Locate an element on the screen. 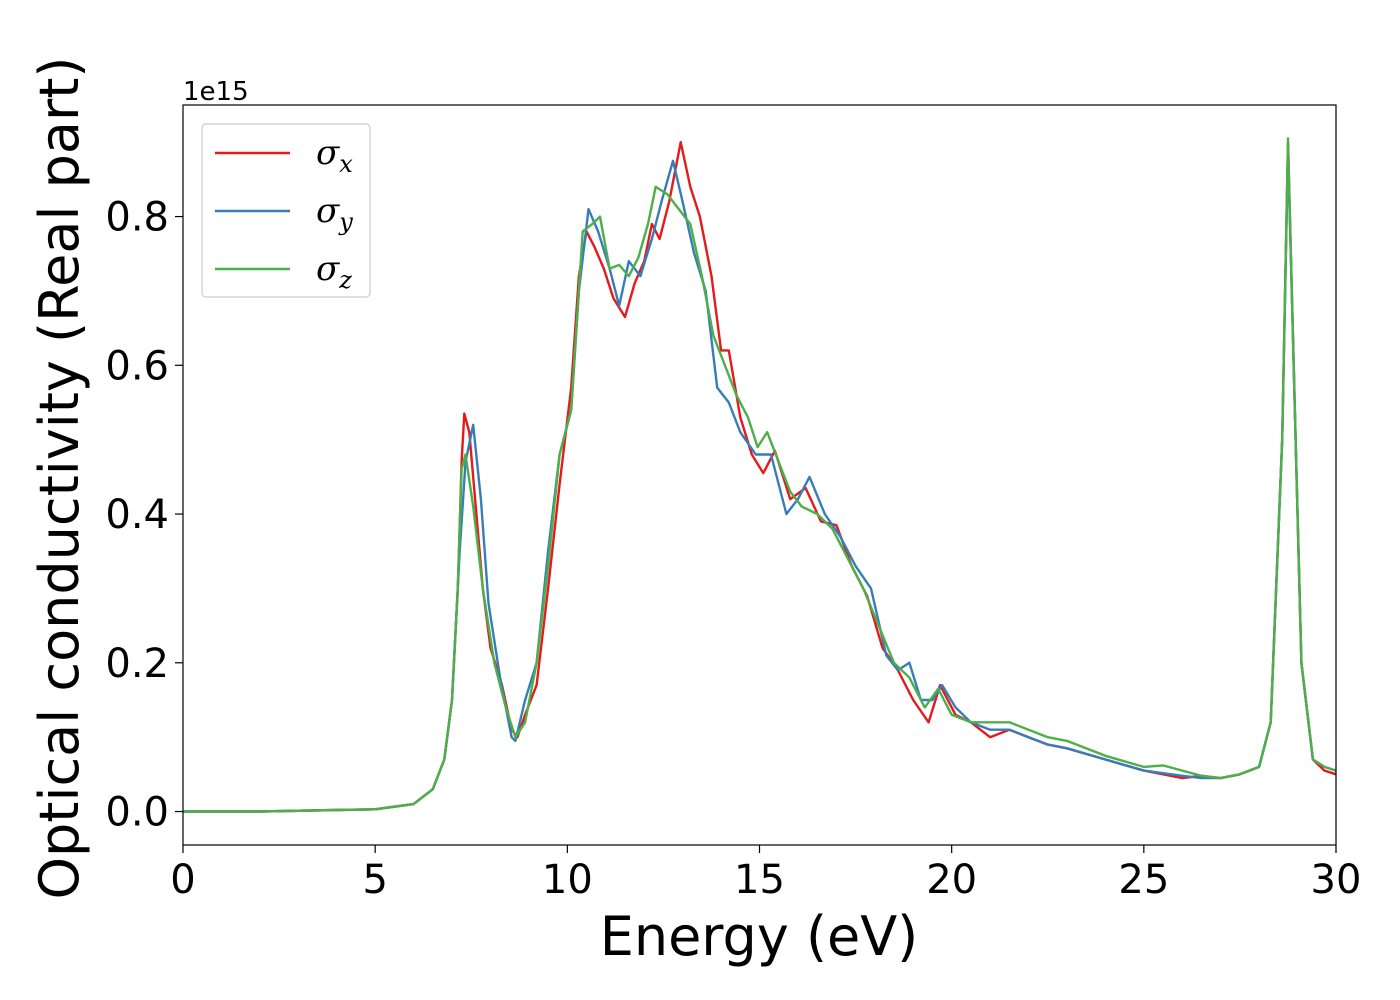  y-axis: 0.0 0.2 0.4 0.6 0.8 is located at coordinates (144, 515).